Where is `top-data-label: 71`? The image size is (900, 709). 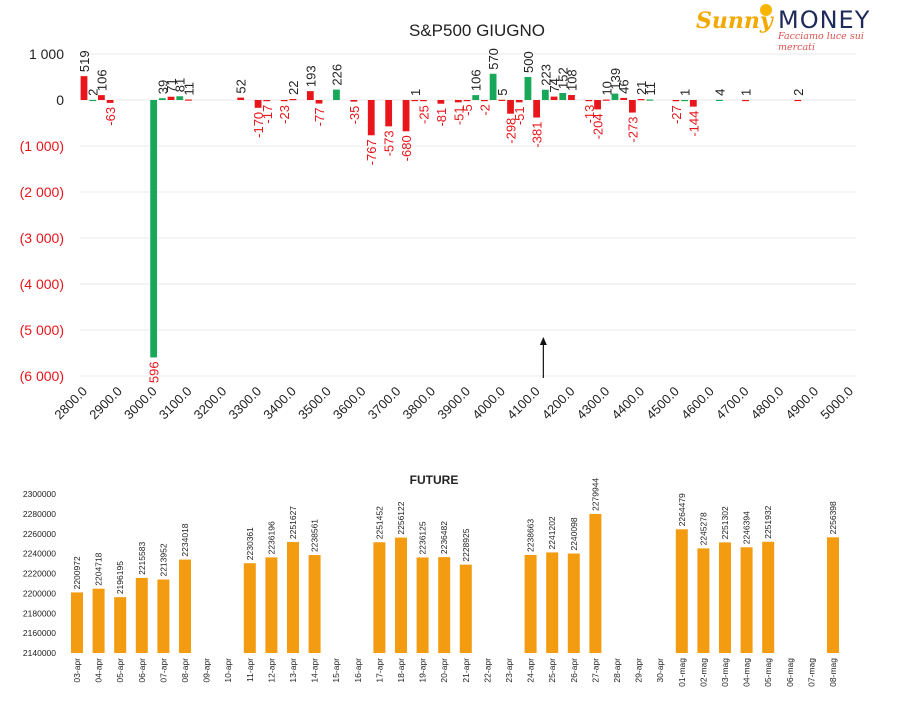 top-data-label: 71 is located at coordinates (171, 85).